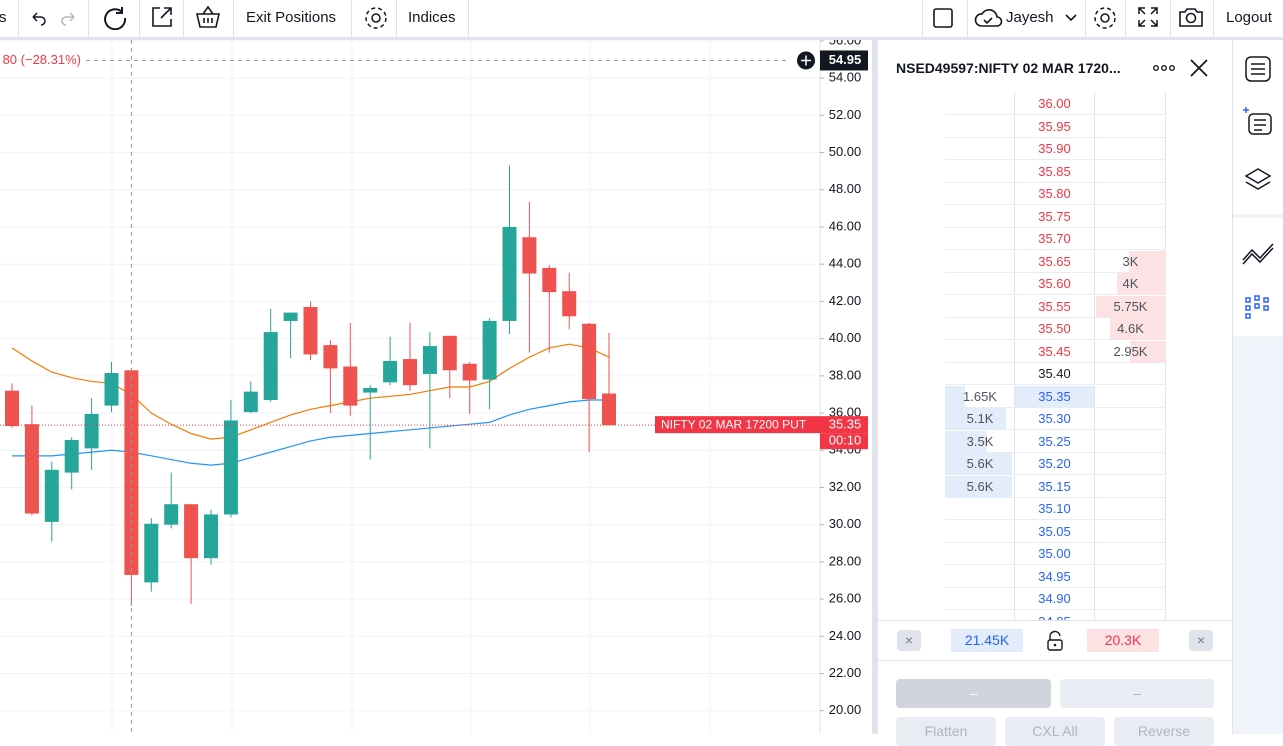  What do you see at coordinates (115, 17) in the screenshot?
I see `refresh-icon` at bounding box center [115, 17].